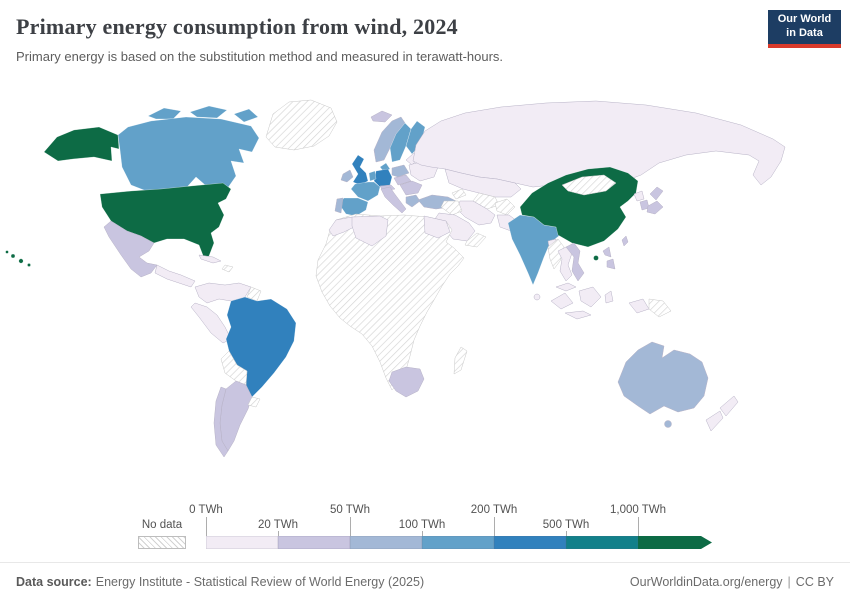 This screenshot has height=600, width=850. Describe the element at coordinates (668, 424) in the screenshot. I see `region-tasmania-australia` at that location.